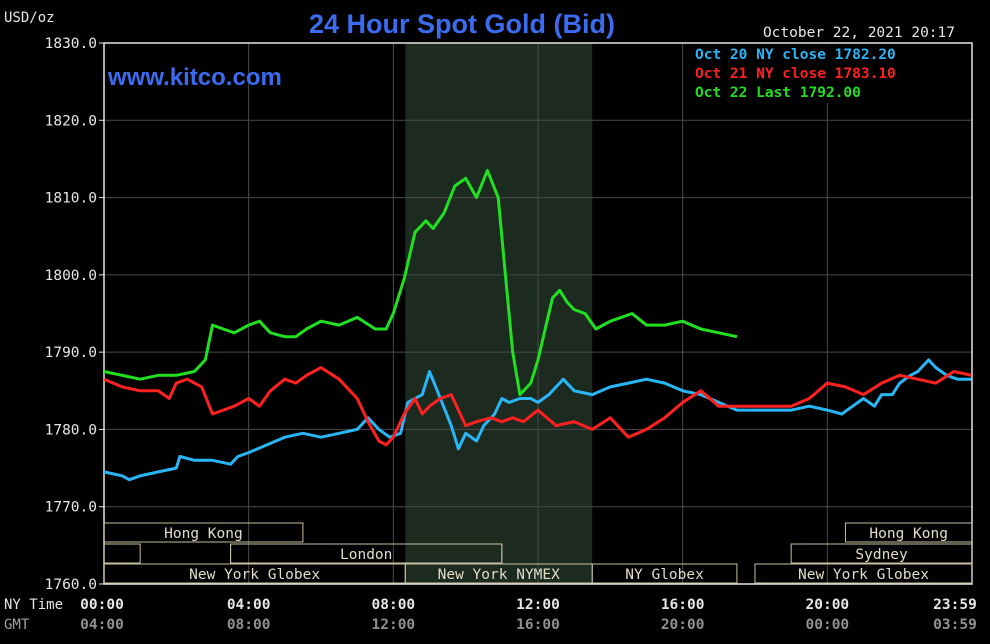  I want to click on x-tick-label-gmt: 12:00, so click(394, 625).